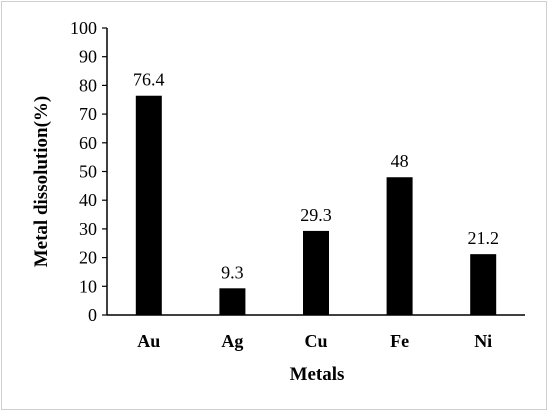  What do you see at coordinates (88, 258) in the screenshot?
I see `y-tick-label: 20` at bounding box center [88, 258].